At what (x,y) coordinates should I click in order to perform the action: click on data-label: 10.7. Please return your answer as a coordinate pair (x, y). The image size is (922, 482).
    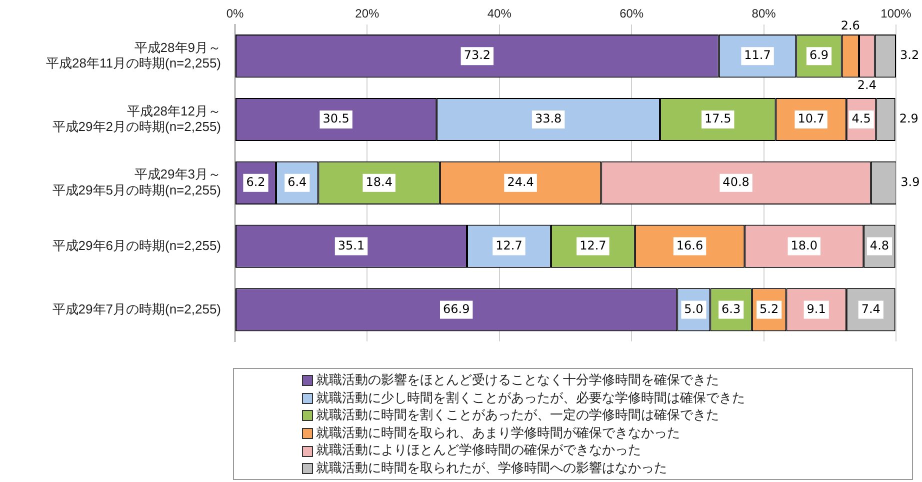
    Looking at the image, I should click on (811, 119).